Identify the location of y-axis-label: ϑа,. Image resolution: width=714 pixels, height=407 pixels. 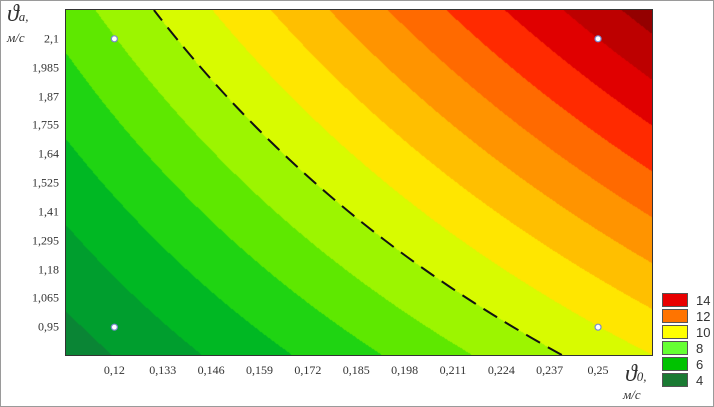
(18, 14).